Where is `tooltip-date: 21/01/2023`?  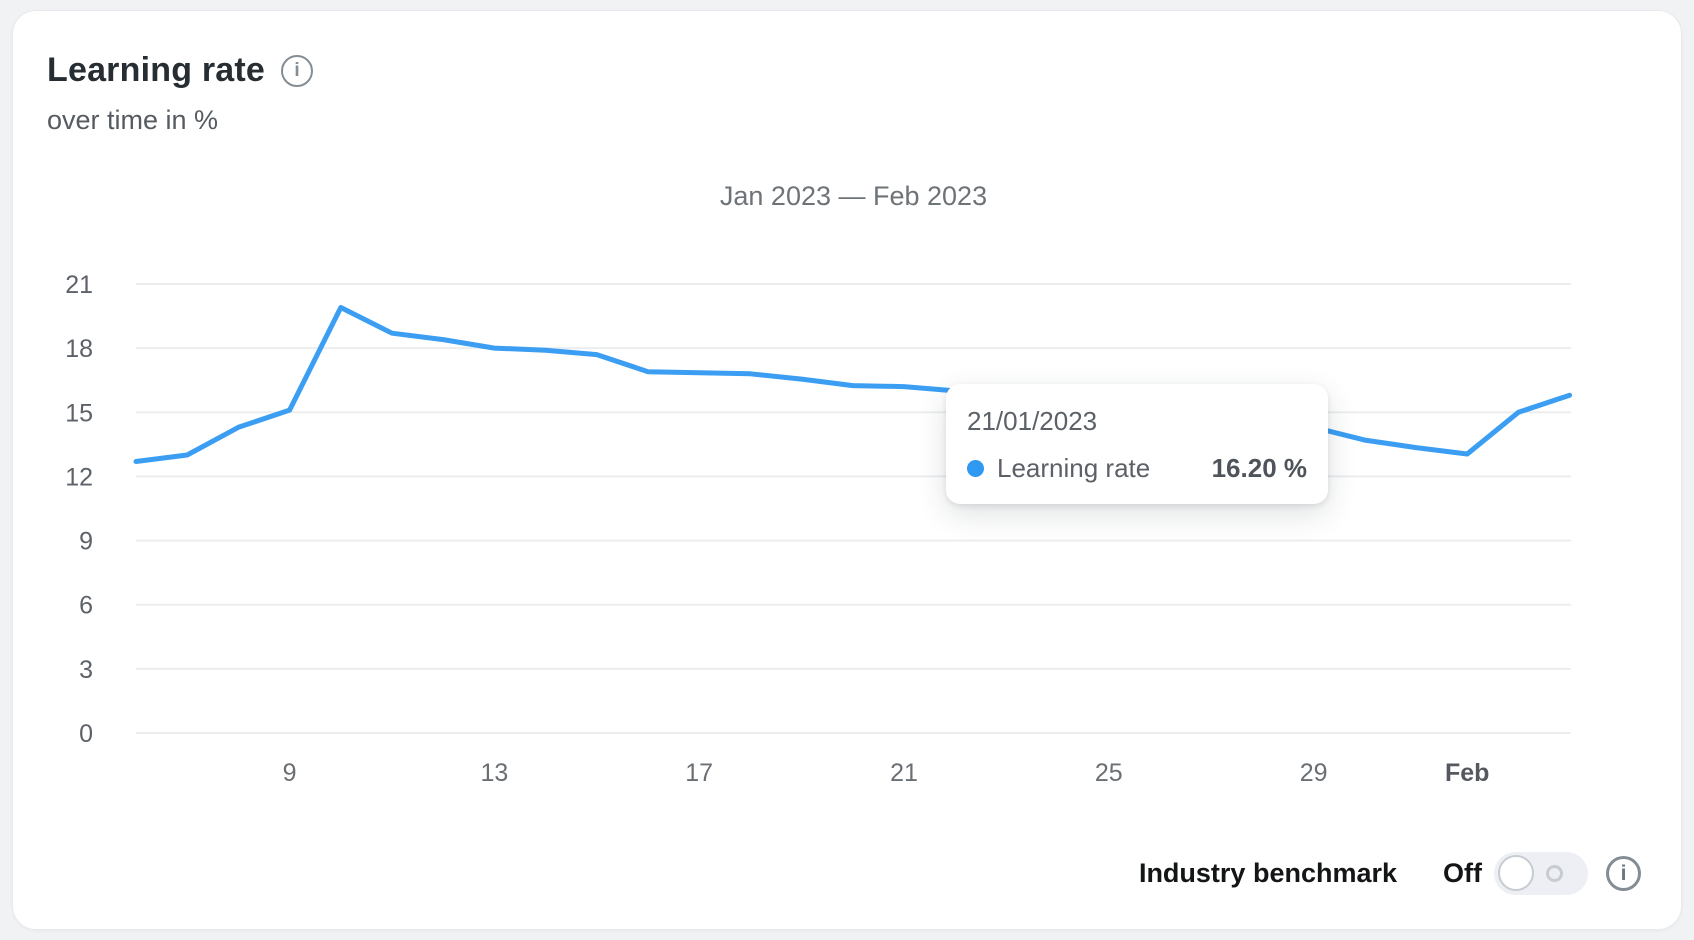
tooltip-date: 21/01/2023 is located at coordinates (1032, 421).